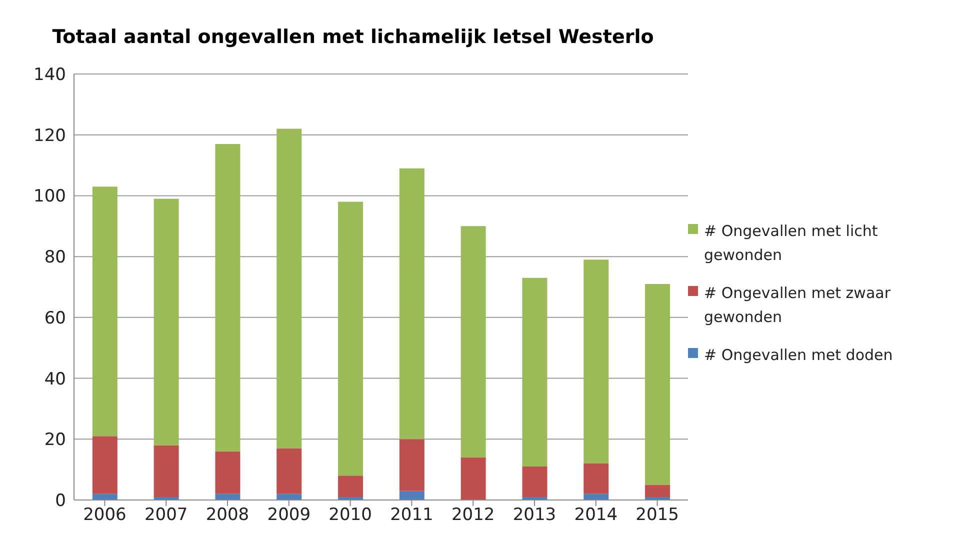  Describe the element at coordinates (228, 515) in the screenshot. I see `x-tick-label: 2008` at that location.